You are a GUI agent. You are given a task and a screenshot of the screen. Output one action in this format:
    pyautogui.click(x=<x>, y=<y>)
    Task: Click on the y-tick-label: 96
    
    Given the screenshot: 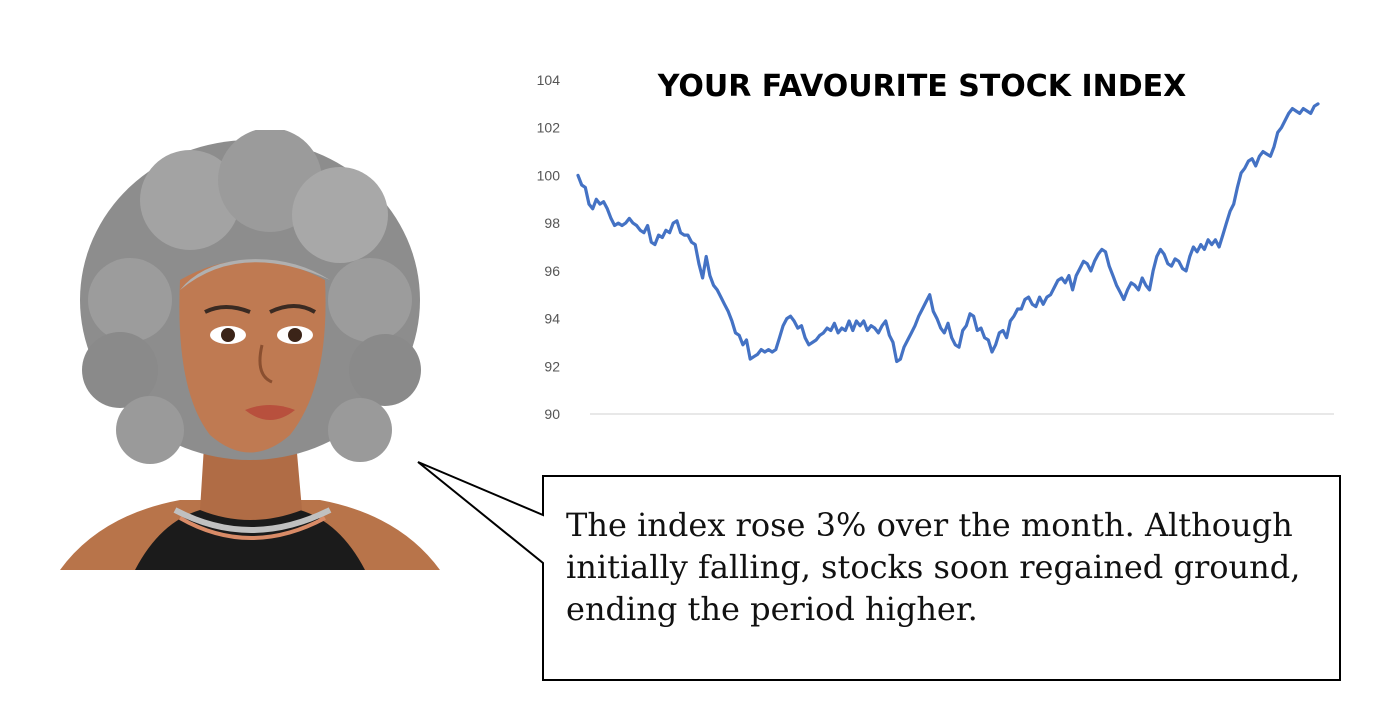 What is the action you would take?
    pyautogui.click(x=552, y=271)
    